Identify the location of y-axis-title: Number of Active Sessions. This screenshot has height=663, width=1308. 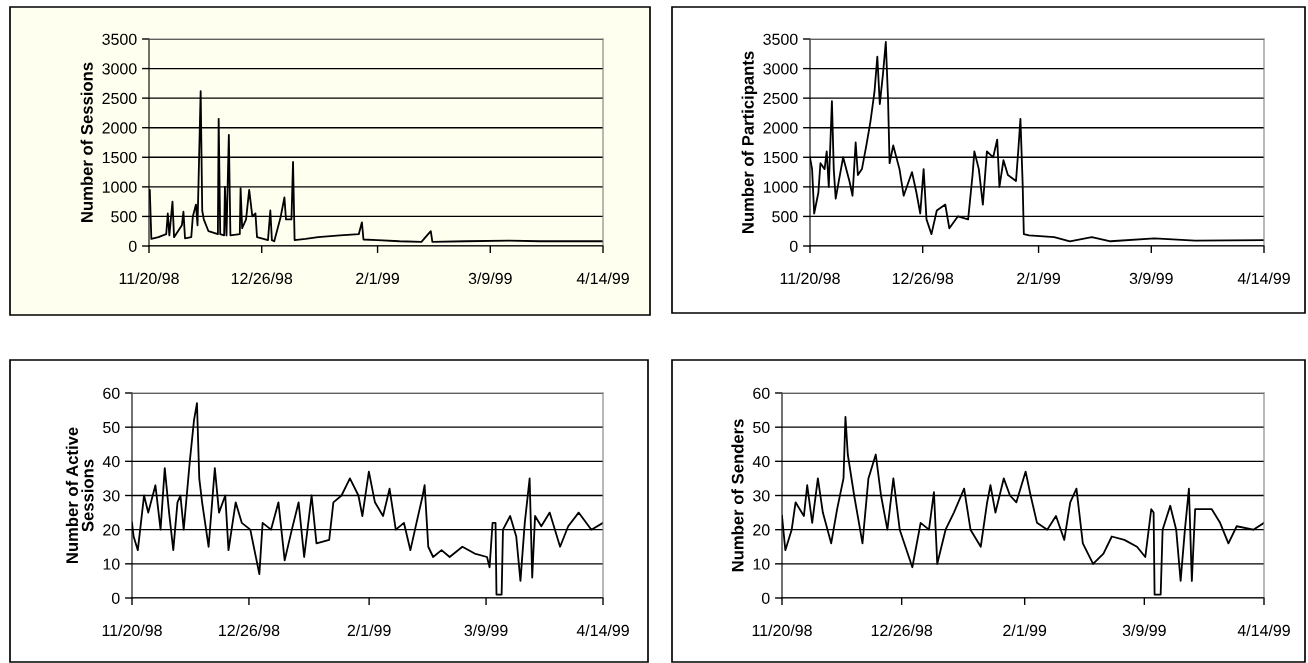
(79, 495).